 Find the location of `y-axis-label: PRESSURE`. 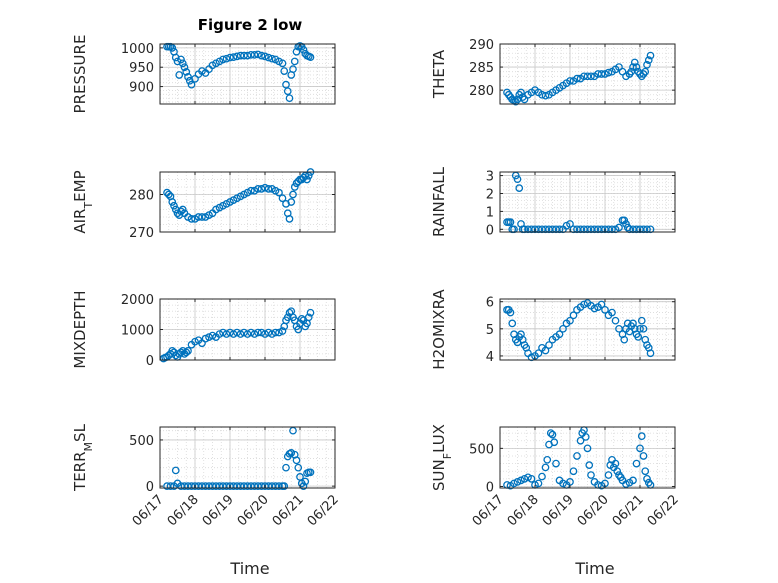

y-axis-label: PRESSURE is located at coordinates (80, 74).